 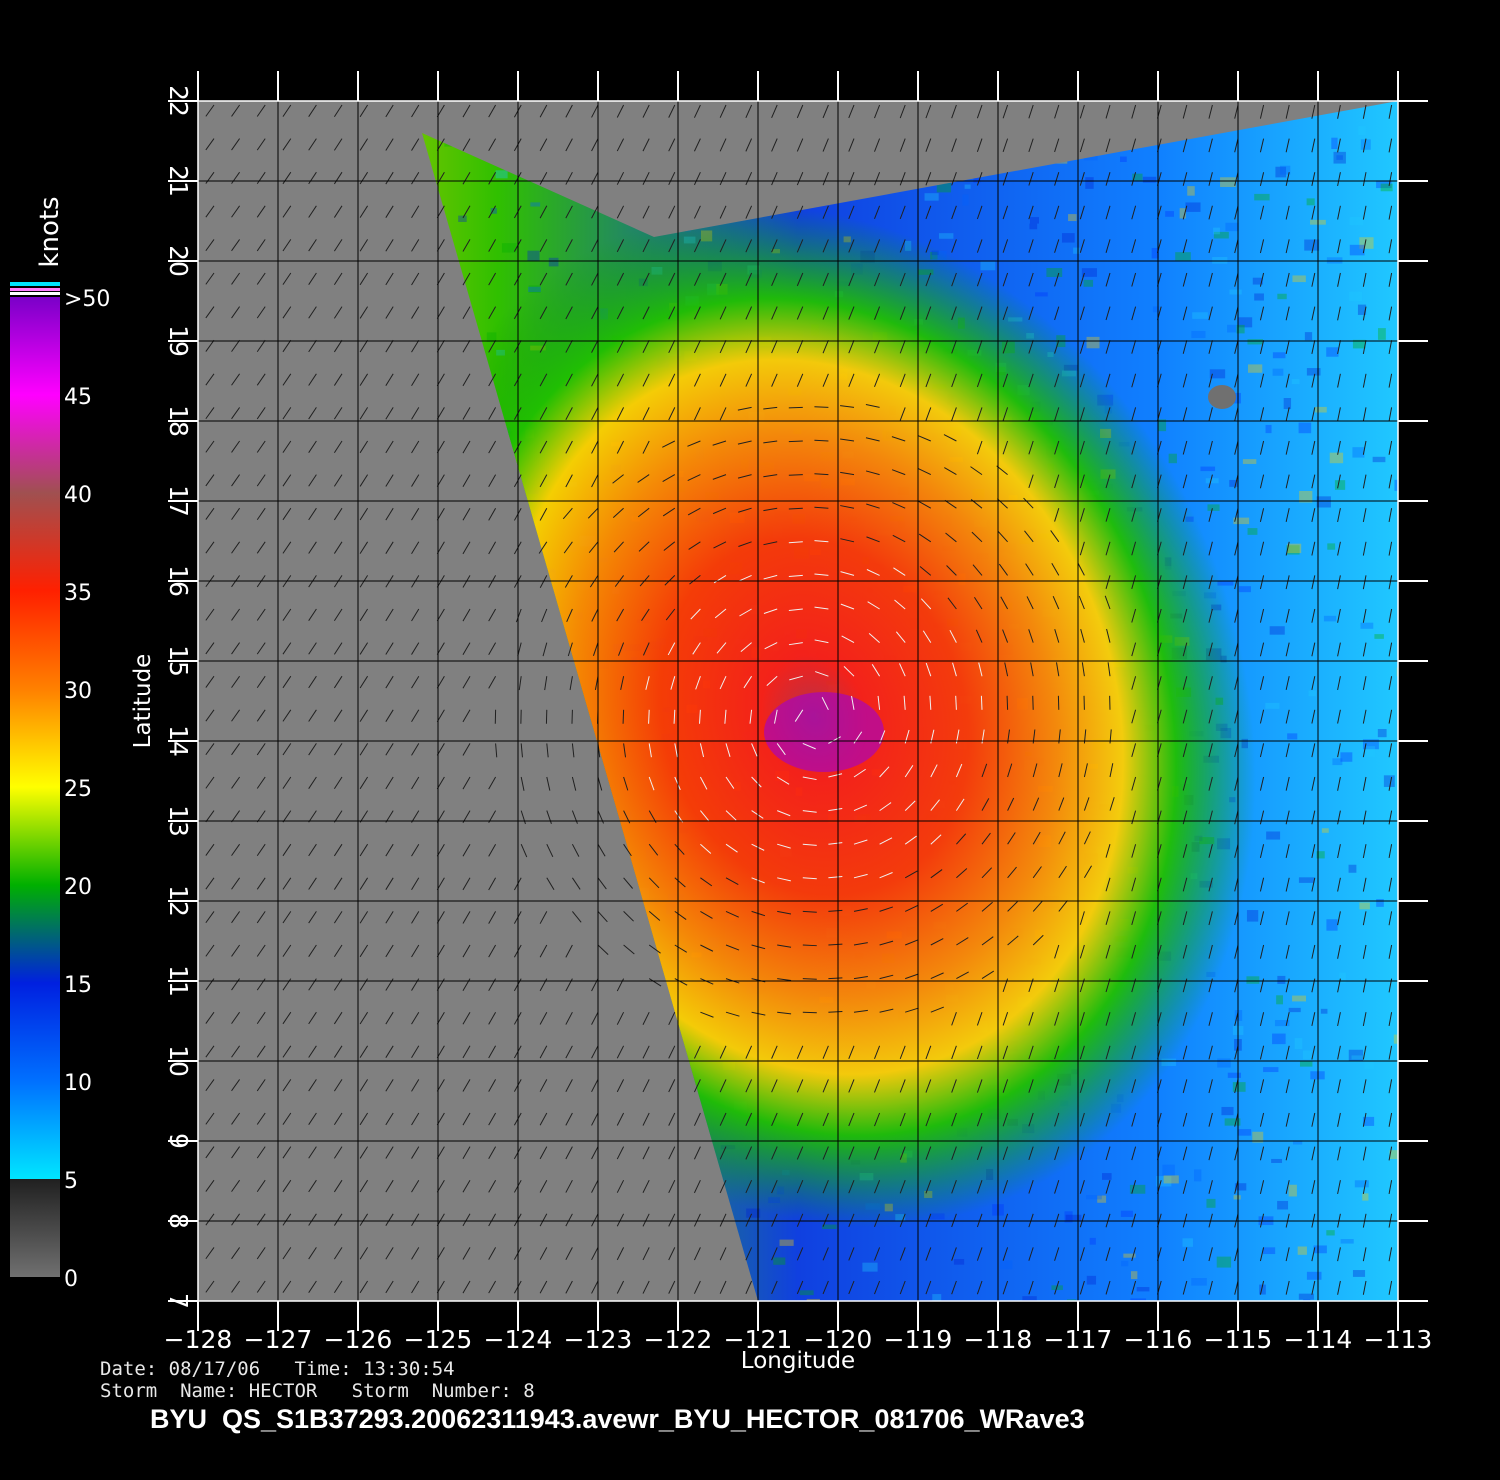 I want to click on colorbar-label: 20, so click(x=78, y=887).